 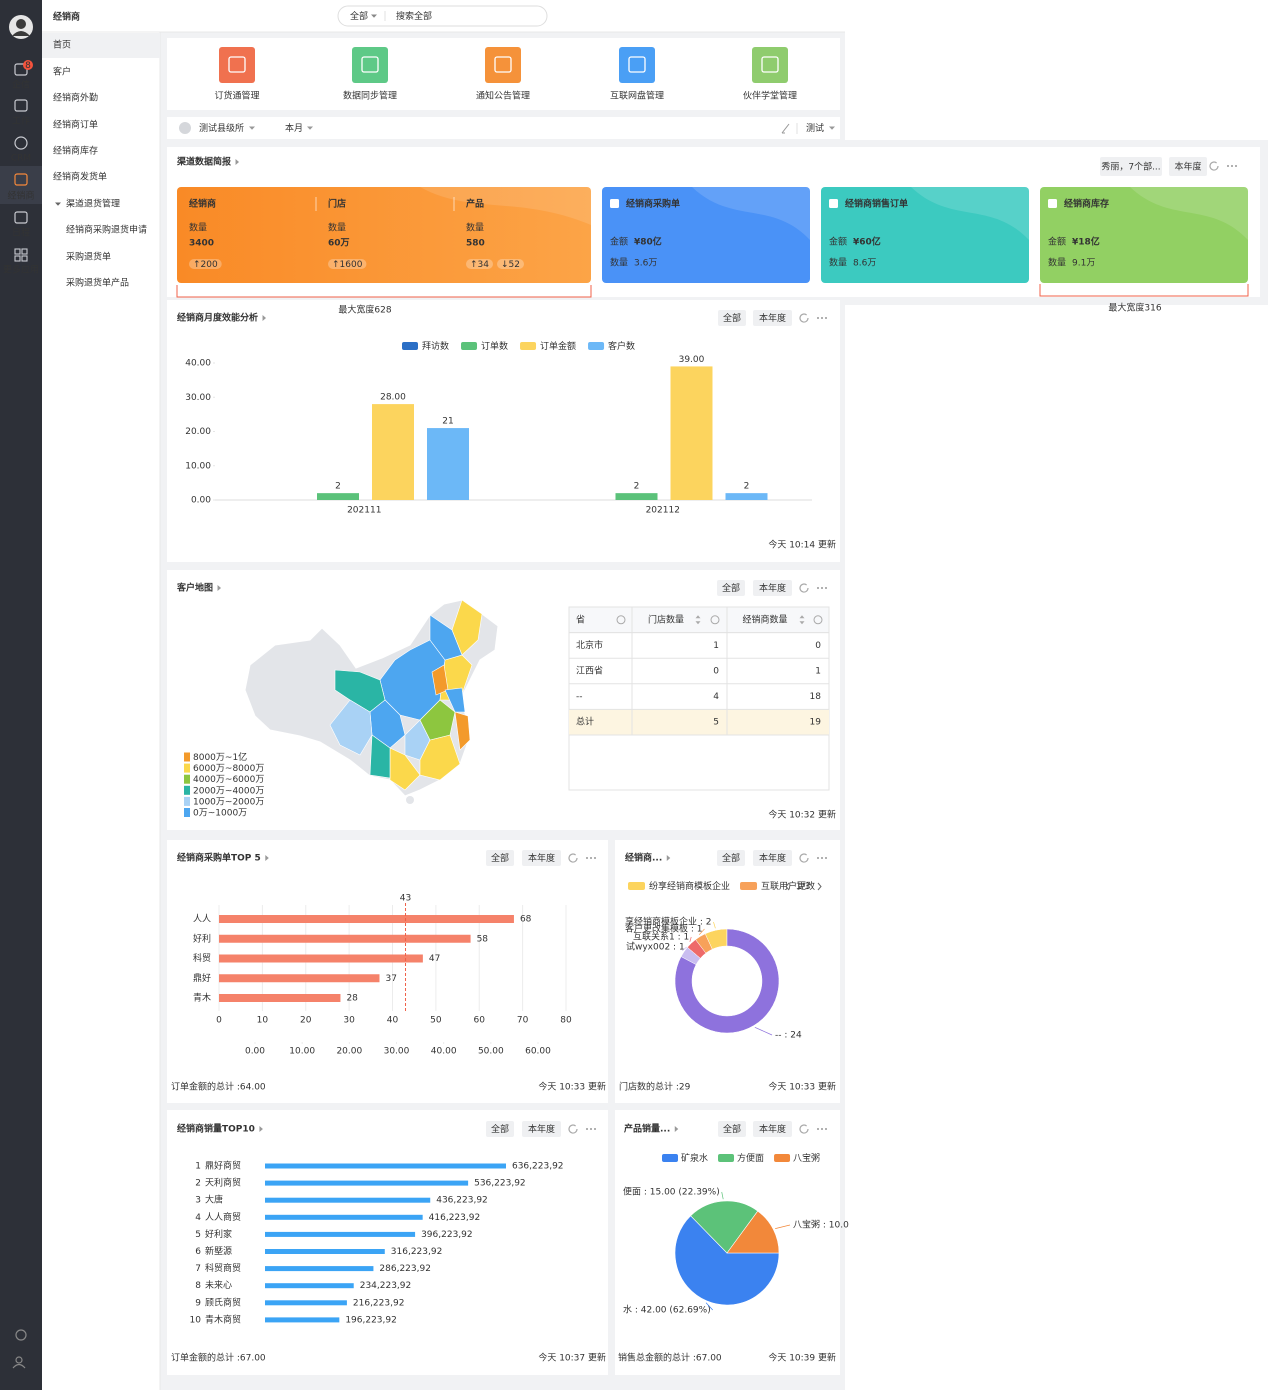 What do you see at coordinates (787, 886) in the screenshot?
I see `pager-prev` at bounding box center [787, 886].